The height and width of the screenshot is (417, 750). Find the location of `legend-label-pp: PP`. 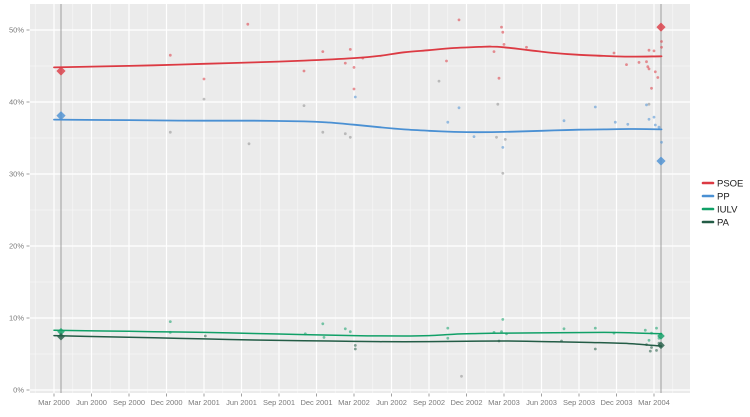

legend-label-pp: PP is located at coordinates (723, 196).